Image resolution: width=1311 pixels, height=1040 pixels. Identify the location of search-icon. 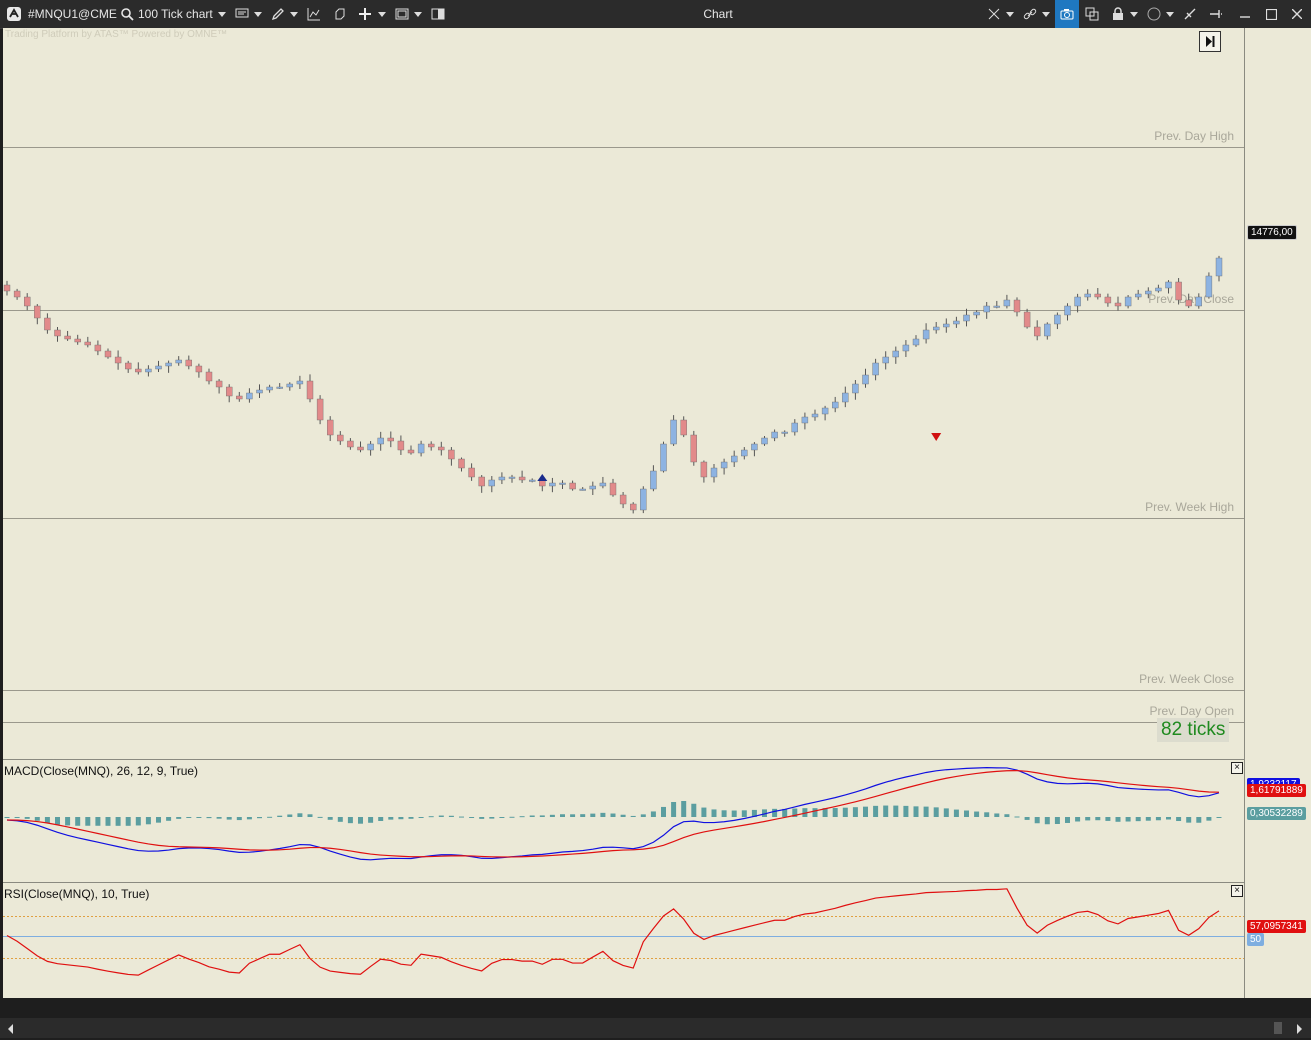
(127, 14).